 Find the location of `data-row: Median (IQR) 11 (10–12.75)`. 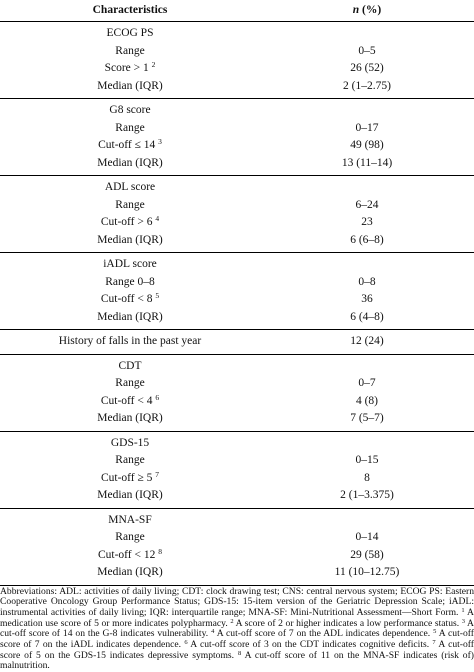

data-row: Median (IQR) 11 (10–12.75) is located at coordinates (237, 574).